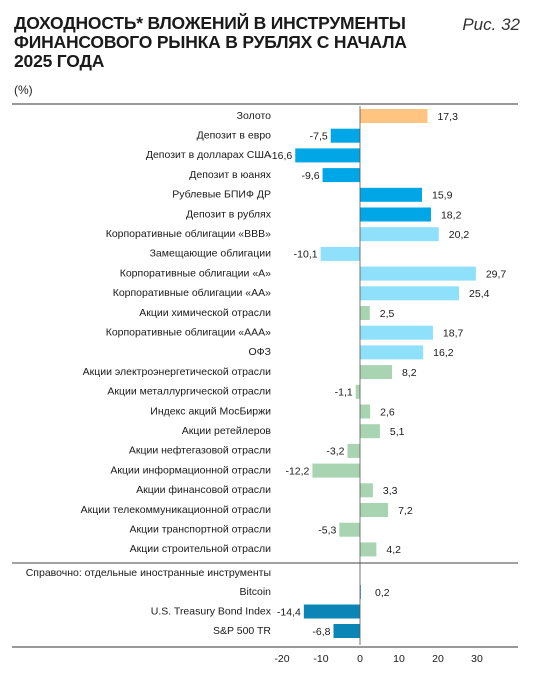 This screenshot has height=675, width=538. What do you see at coordinates (189, 392) in the screenshot?
I see `bar-category-label: Акции металлургической отрасли` at bounding box center [189, 392].